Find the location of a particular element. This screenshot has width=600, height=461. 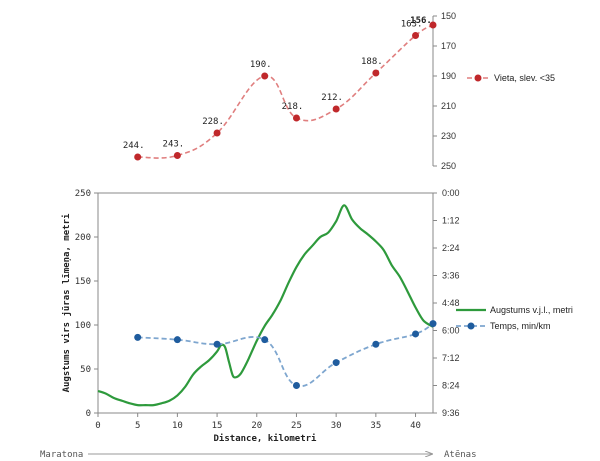

ranking-legend: Vieta, slev. <35 is located at coordinates (511, 78).